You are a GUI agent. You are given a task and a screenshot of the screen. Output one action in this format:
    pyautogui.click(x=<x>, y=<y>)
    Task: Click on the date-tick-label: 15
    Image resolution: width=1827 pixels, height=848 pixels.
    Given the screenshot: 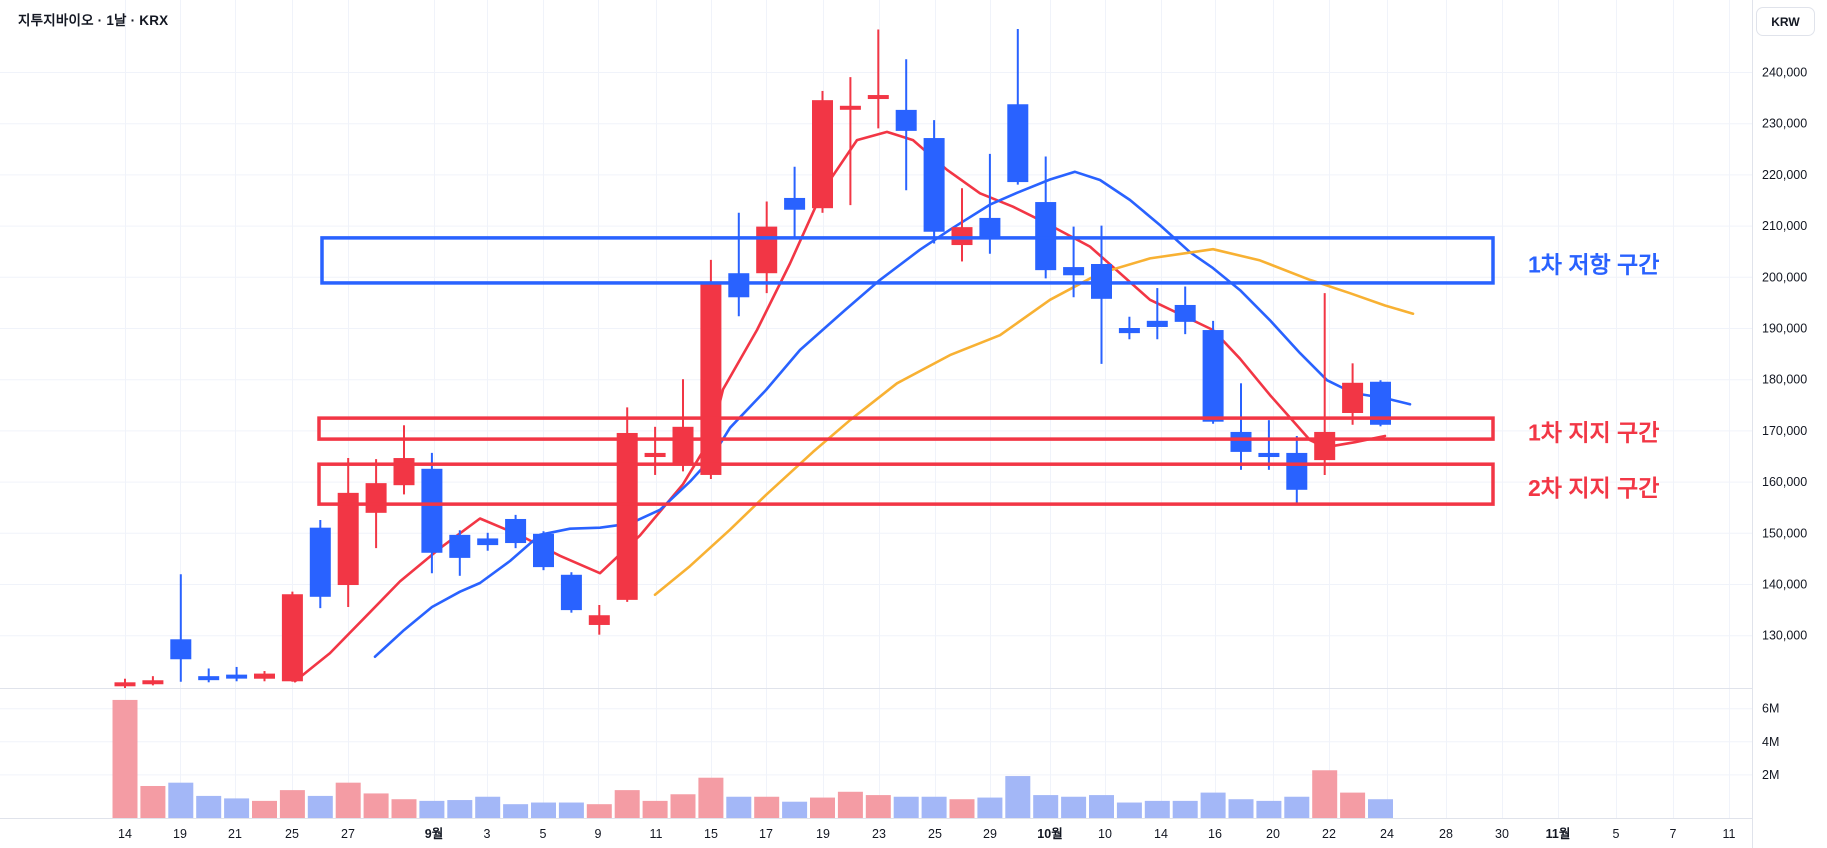 What is the action you would take?
    pyautogui.click(x=711, y=834)
    